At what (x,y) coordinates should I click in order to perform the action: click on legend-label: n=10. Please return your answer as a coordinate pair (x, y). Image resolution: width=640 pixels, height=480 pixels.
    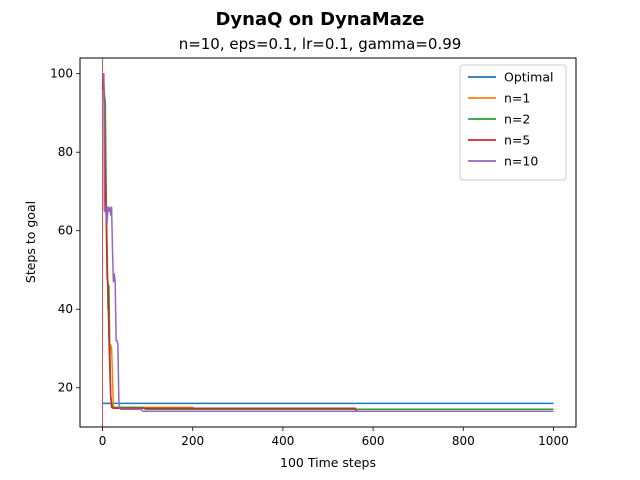
    Looking at the image, I should click on (521, 161).